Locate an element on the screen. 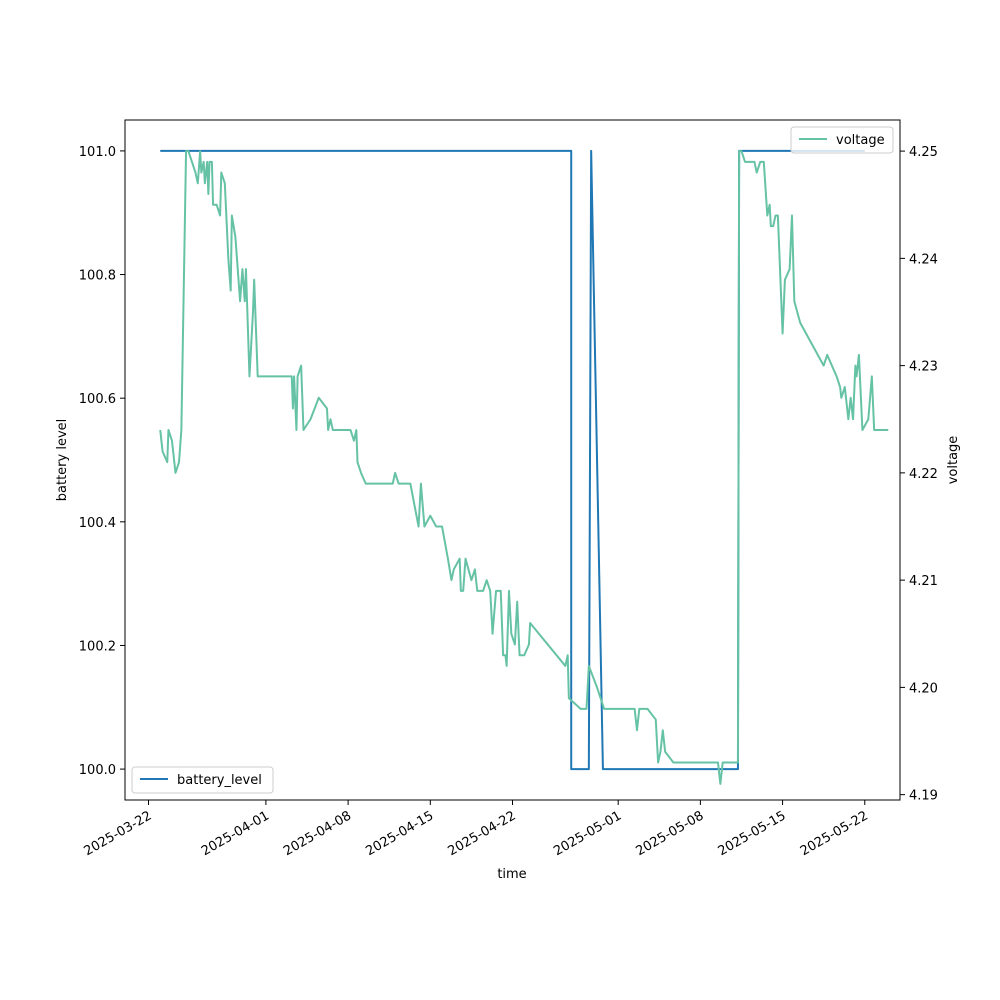 The width and height of the screenshot is (1000, 1000). y2-axis-label: voltage is located at coordinates (953, 460).